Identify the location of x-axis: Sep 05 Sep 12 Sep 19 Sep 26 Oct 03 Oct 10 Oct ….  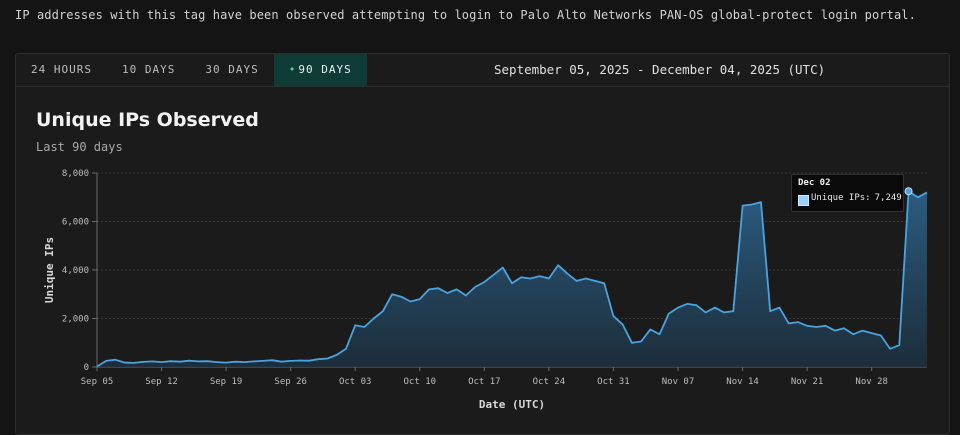
(504, 376).